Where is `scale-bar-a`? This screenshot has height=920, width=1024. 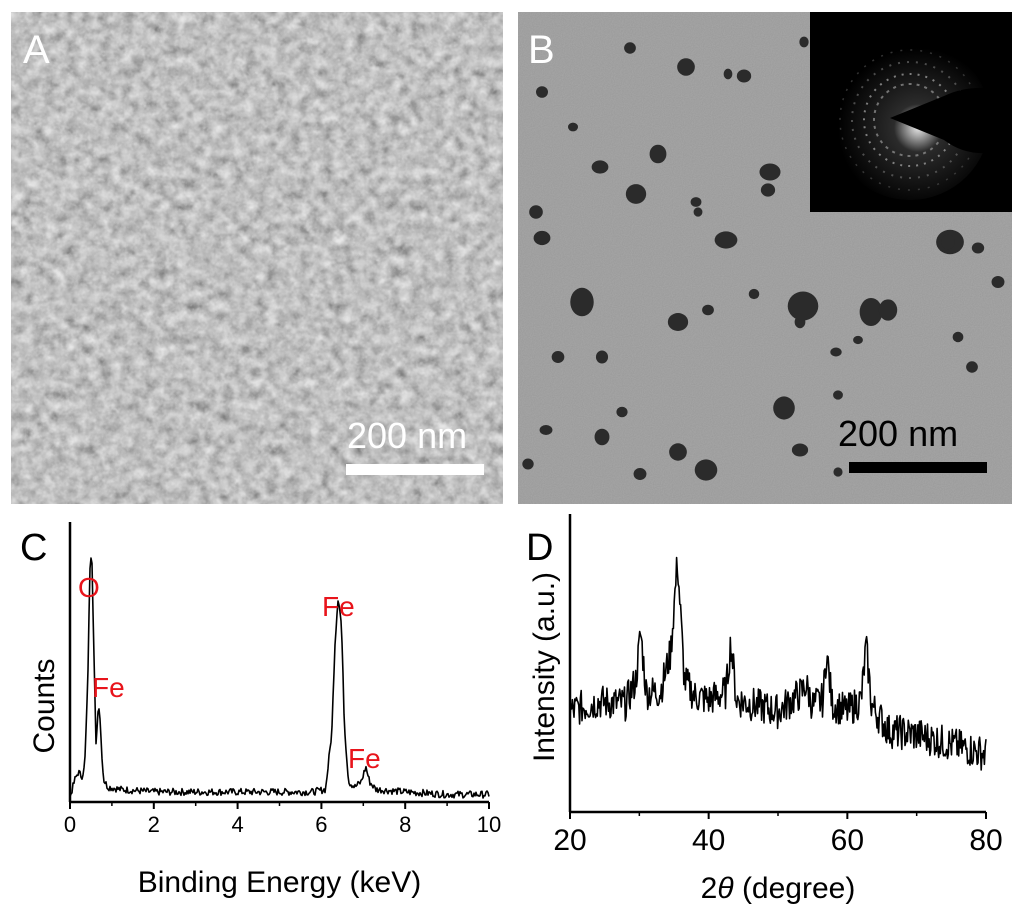 scale-bar-a is located at coordinates (415, 469).